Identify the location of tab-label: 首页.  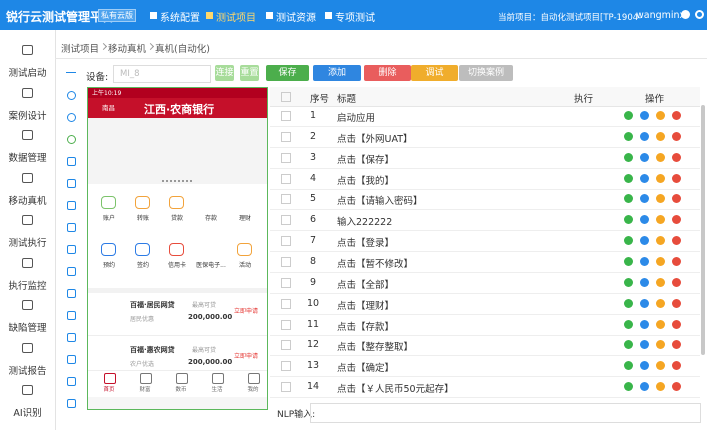
(109, 390).